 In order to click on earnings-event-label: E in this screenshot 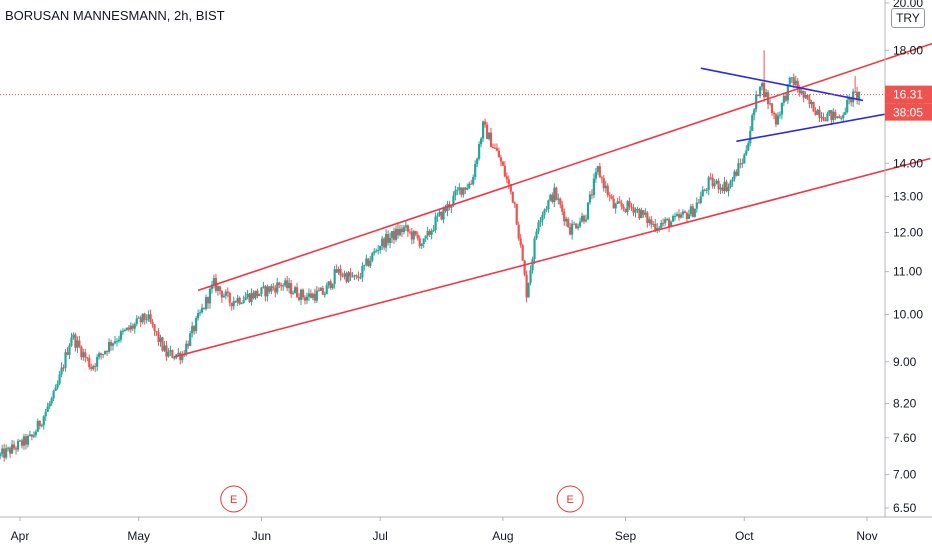, I will do `click(569, 500)`.